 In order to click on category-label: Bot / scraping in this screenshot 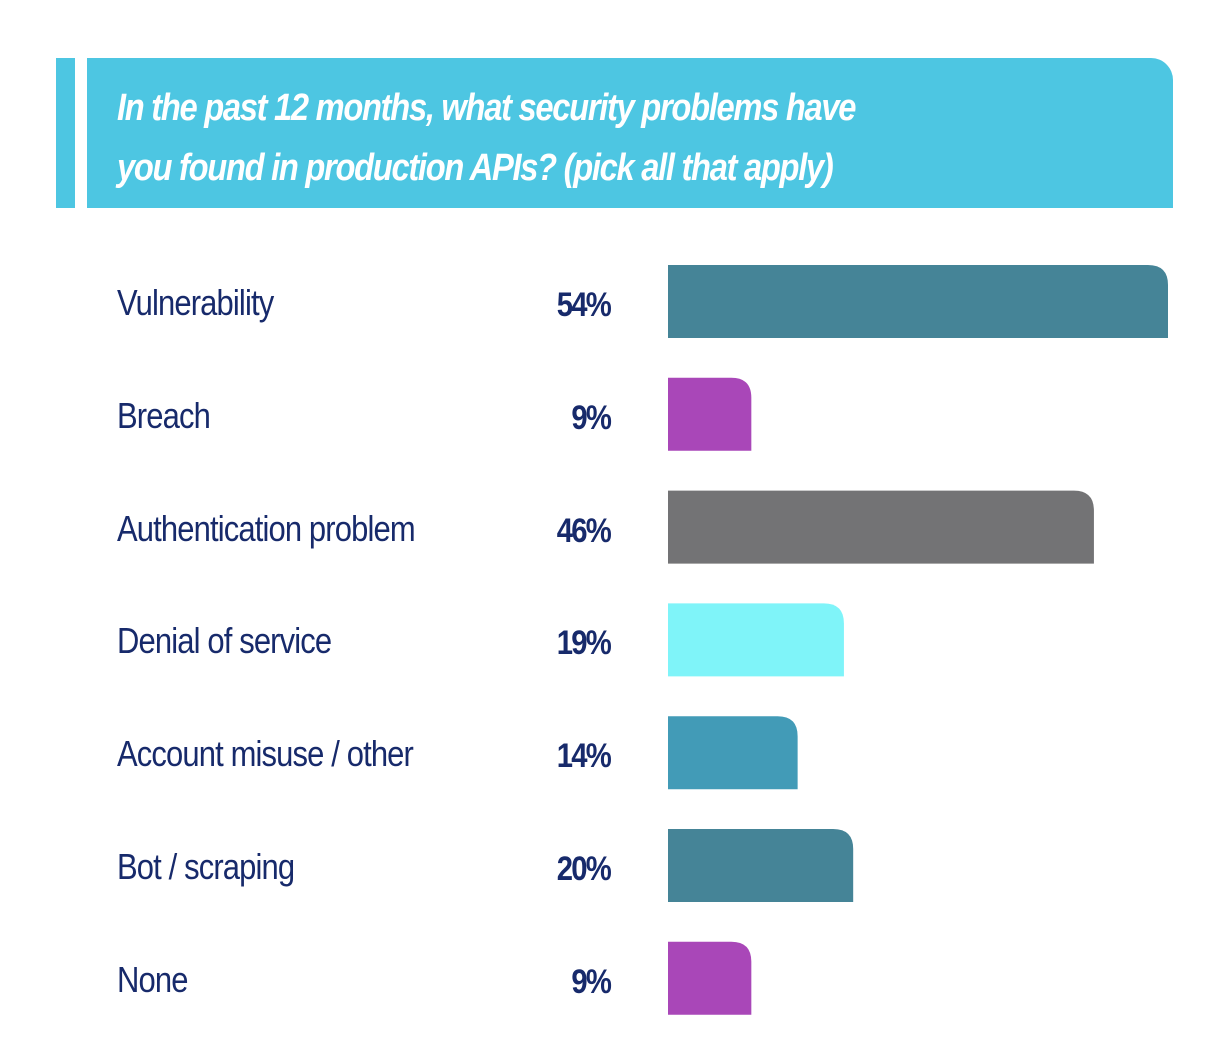, I will do `click(206, 866)`.